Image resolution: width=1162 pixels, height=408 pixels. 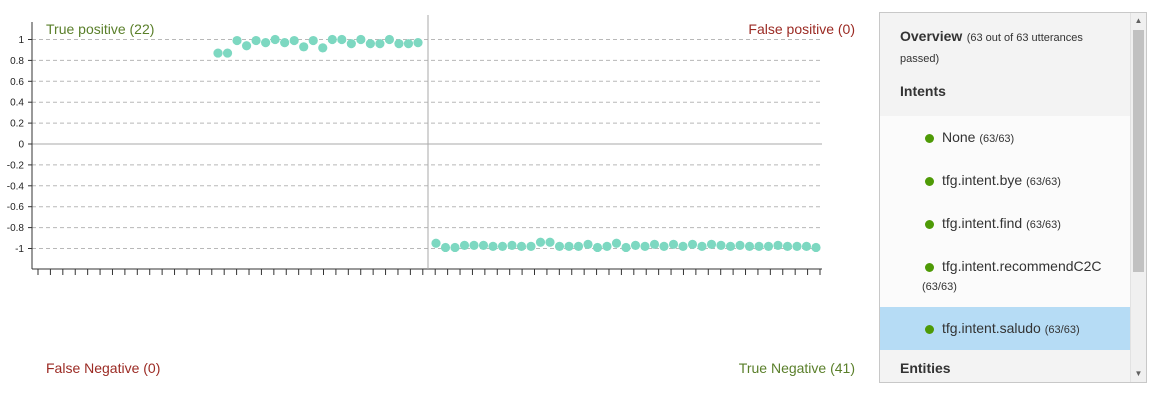 What do you see at coordinates (16, 207) in the screenshot?
I see `y-tick-label: -0.6` at bounding box center [16, 207].